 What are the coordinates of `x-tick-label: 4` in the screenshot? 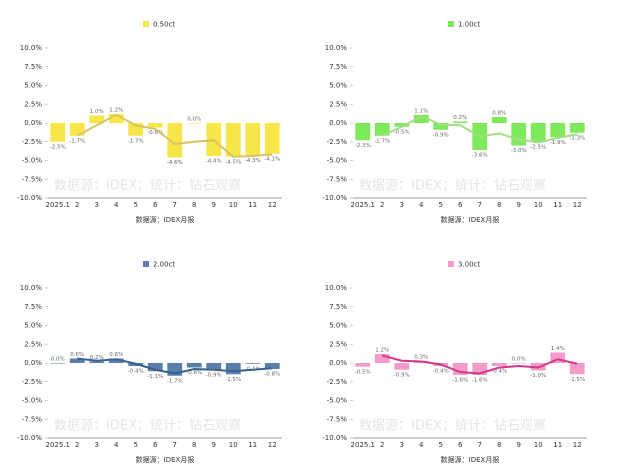 It's located at (116, 445).